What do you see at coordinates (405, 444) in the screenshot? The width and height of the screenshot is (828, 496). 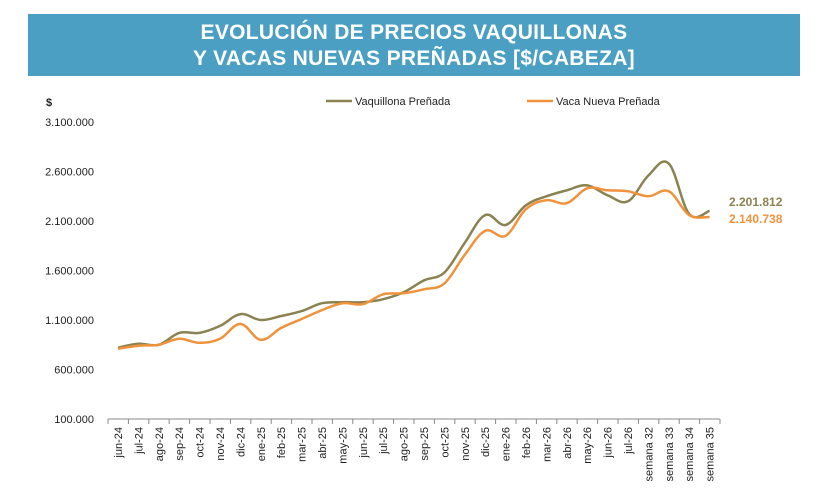 I see `x-tick-label: ago-25` at bounding box center [405, 444].